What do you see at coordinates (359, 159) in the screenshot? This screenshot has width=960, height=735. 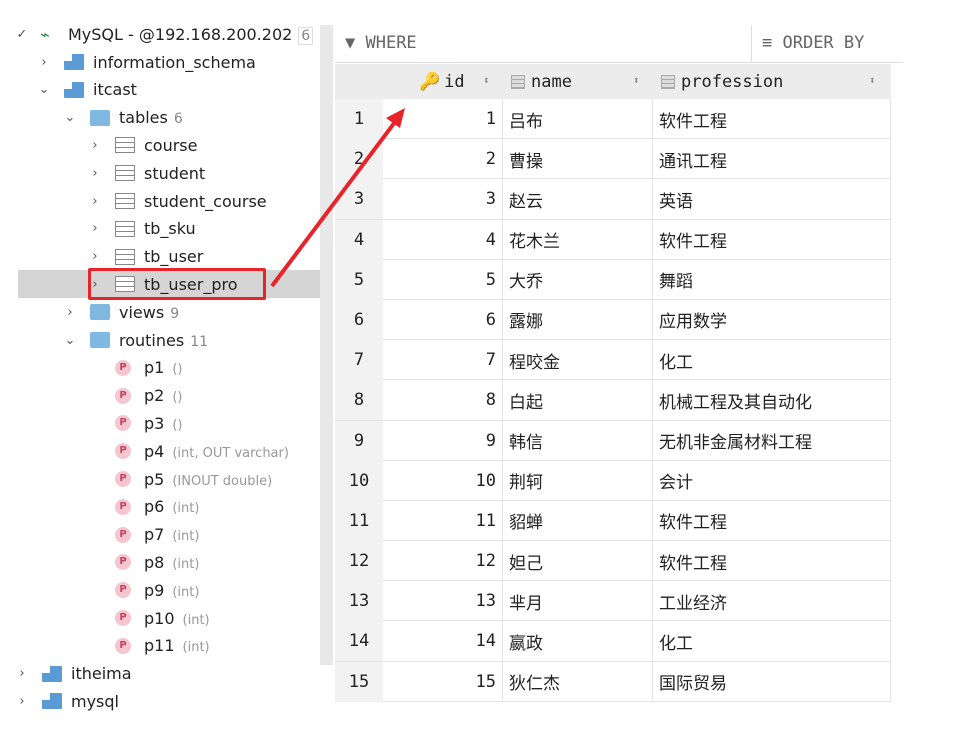 I see `row-number: 2` at bounding box center [359, 159].